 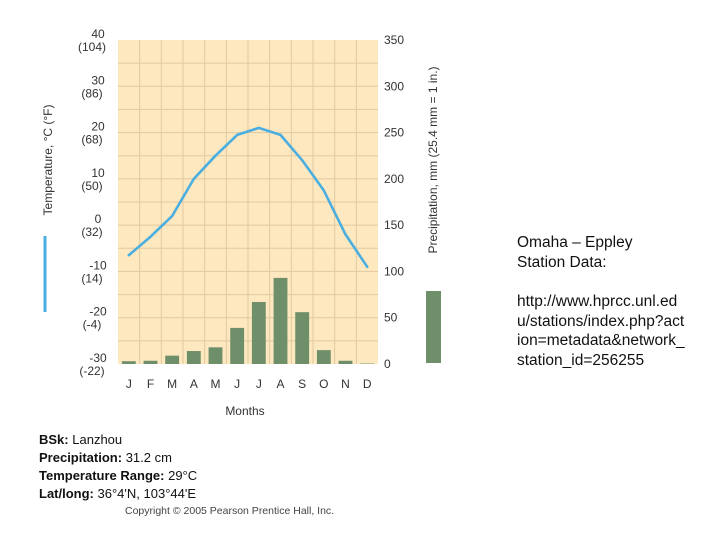 What do you see at coordinates (98, 127) in the screenshot?
I see `left-tick-celsius: 20` at bounding box center [98, 127].